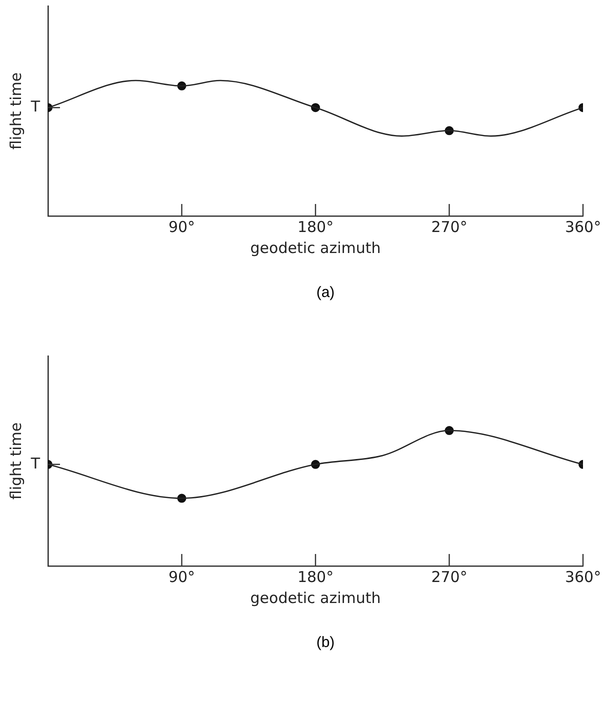 The width and height of the screenshot is (611, 706). What do you see at coordinates (325, 642) in the screenshot?
I see `text: (b)` at bounding box center [325, 642].